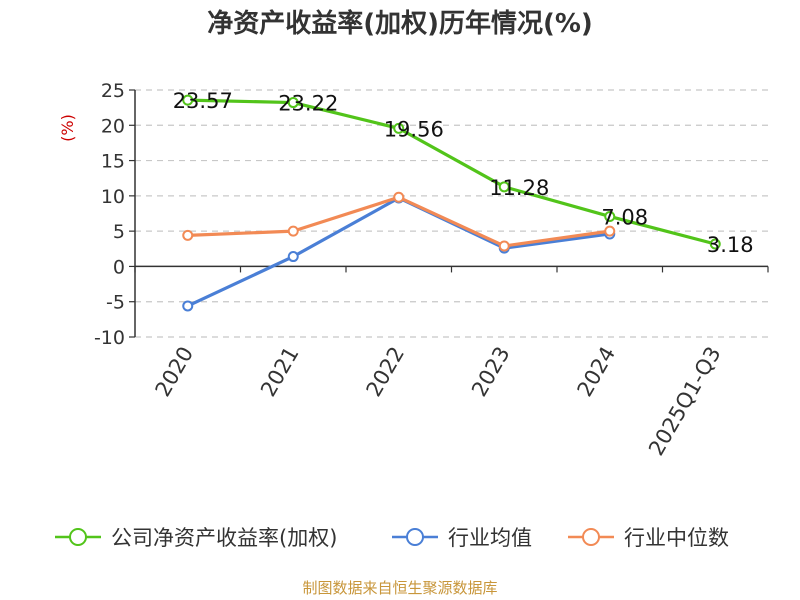  I want to click on data-label: 19.56, so click(414, 129).